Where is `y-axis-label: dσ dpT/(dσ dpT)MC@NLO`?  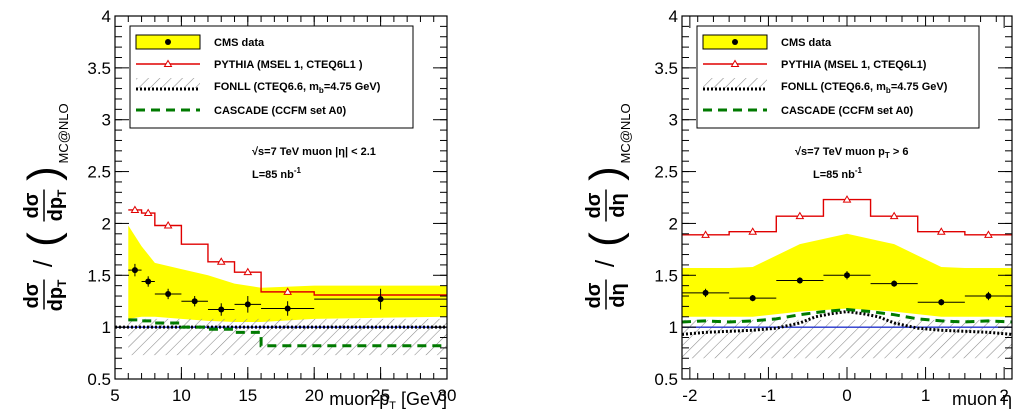
y-axis-label: dσ dpT/(dσ dpT)MC@NLO is located at coordinates (45, 207).